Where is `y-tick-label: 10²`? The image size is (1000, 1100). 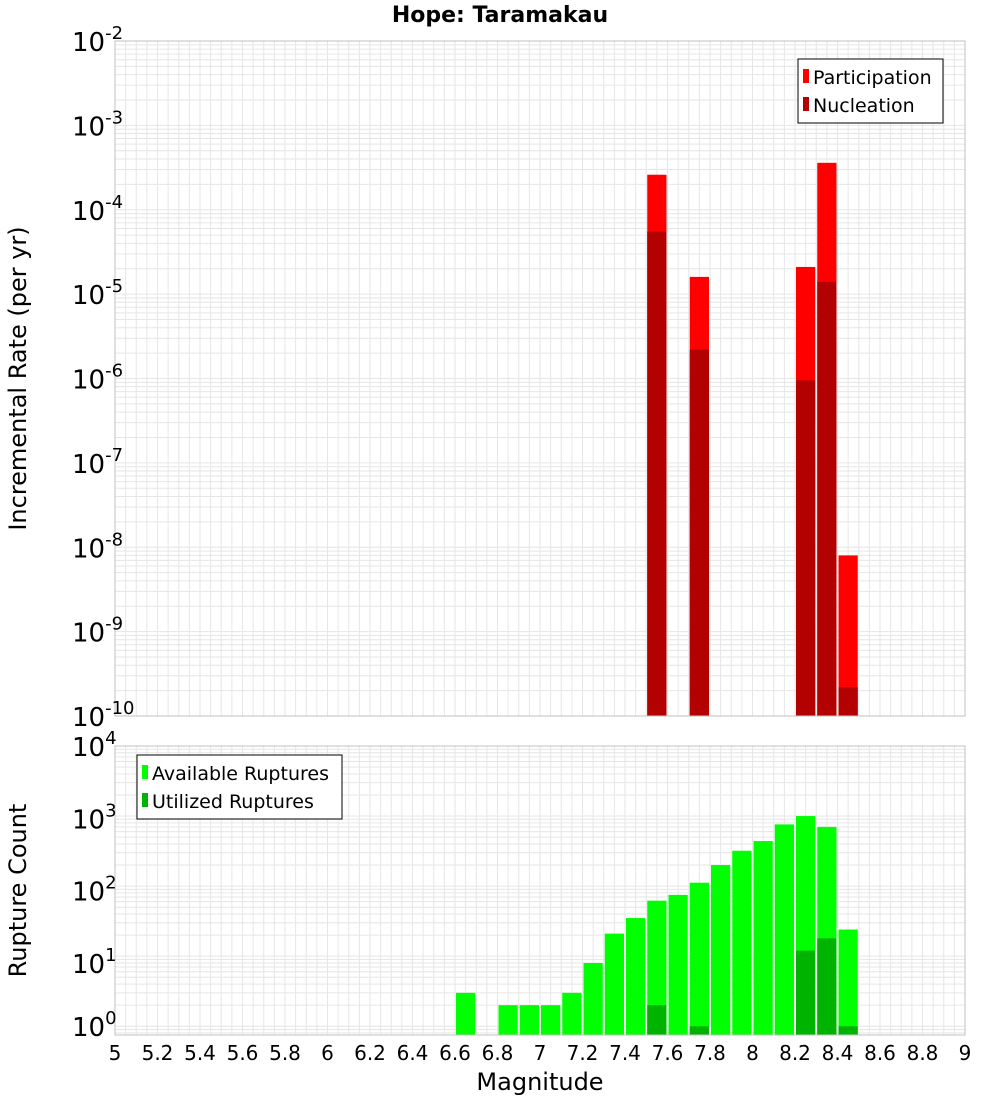 y-tick-label: 10² is located at coordinates (94, 890).